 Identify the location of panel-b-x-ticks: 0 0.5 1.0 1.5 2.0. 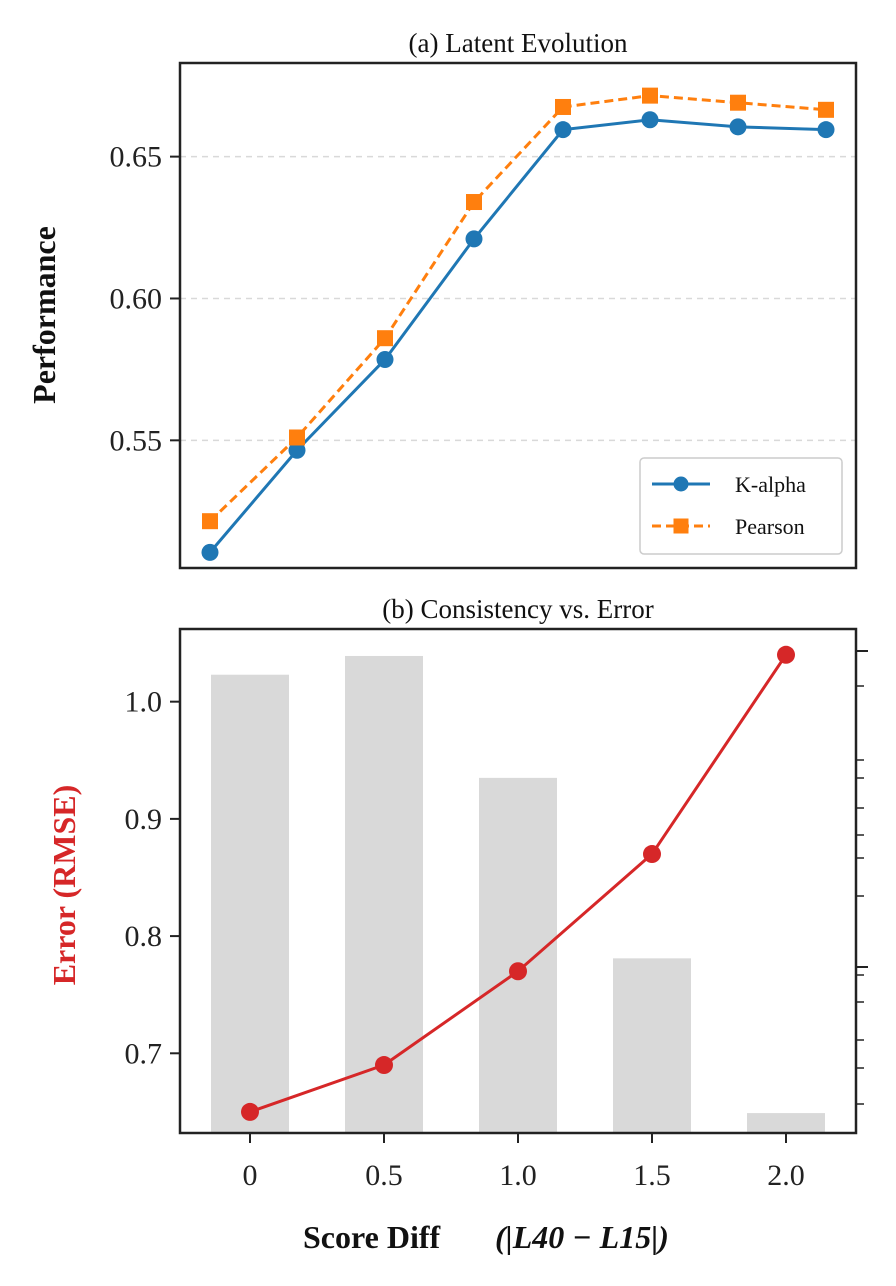
(524, 1162).